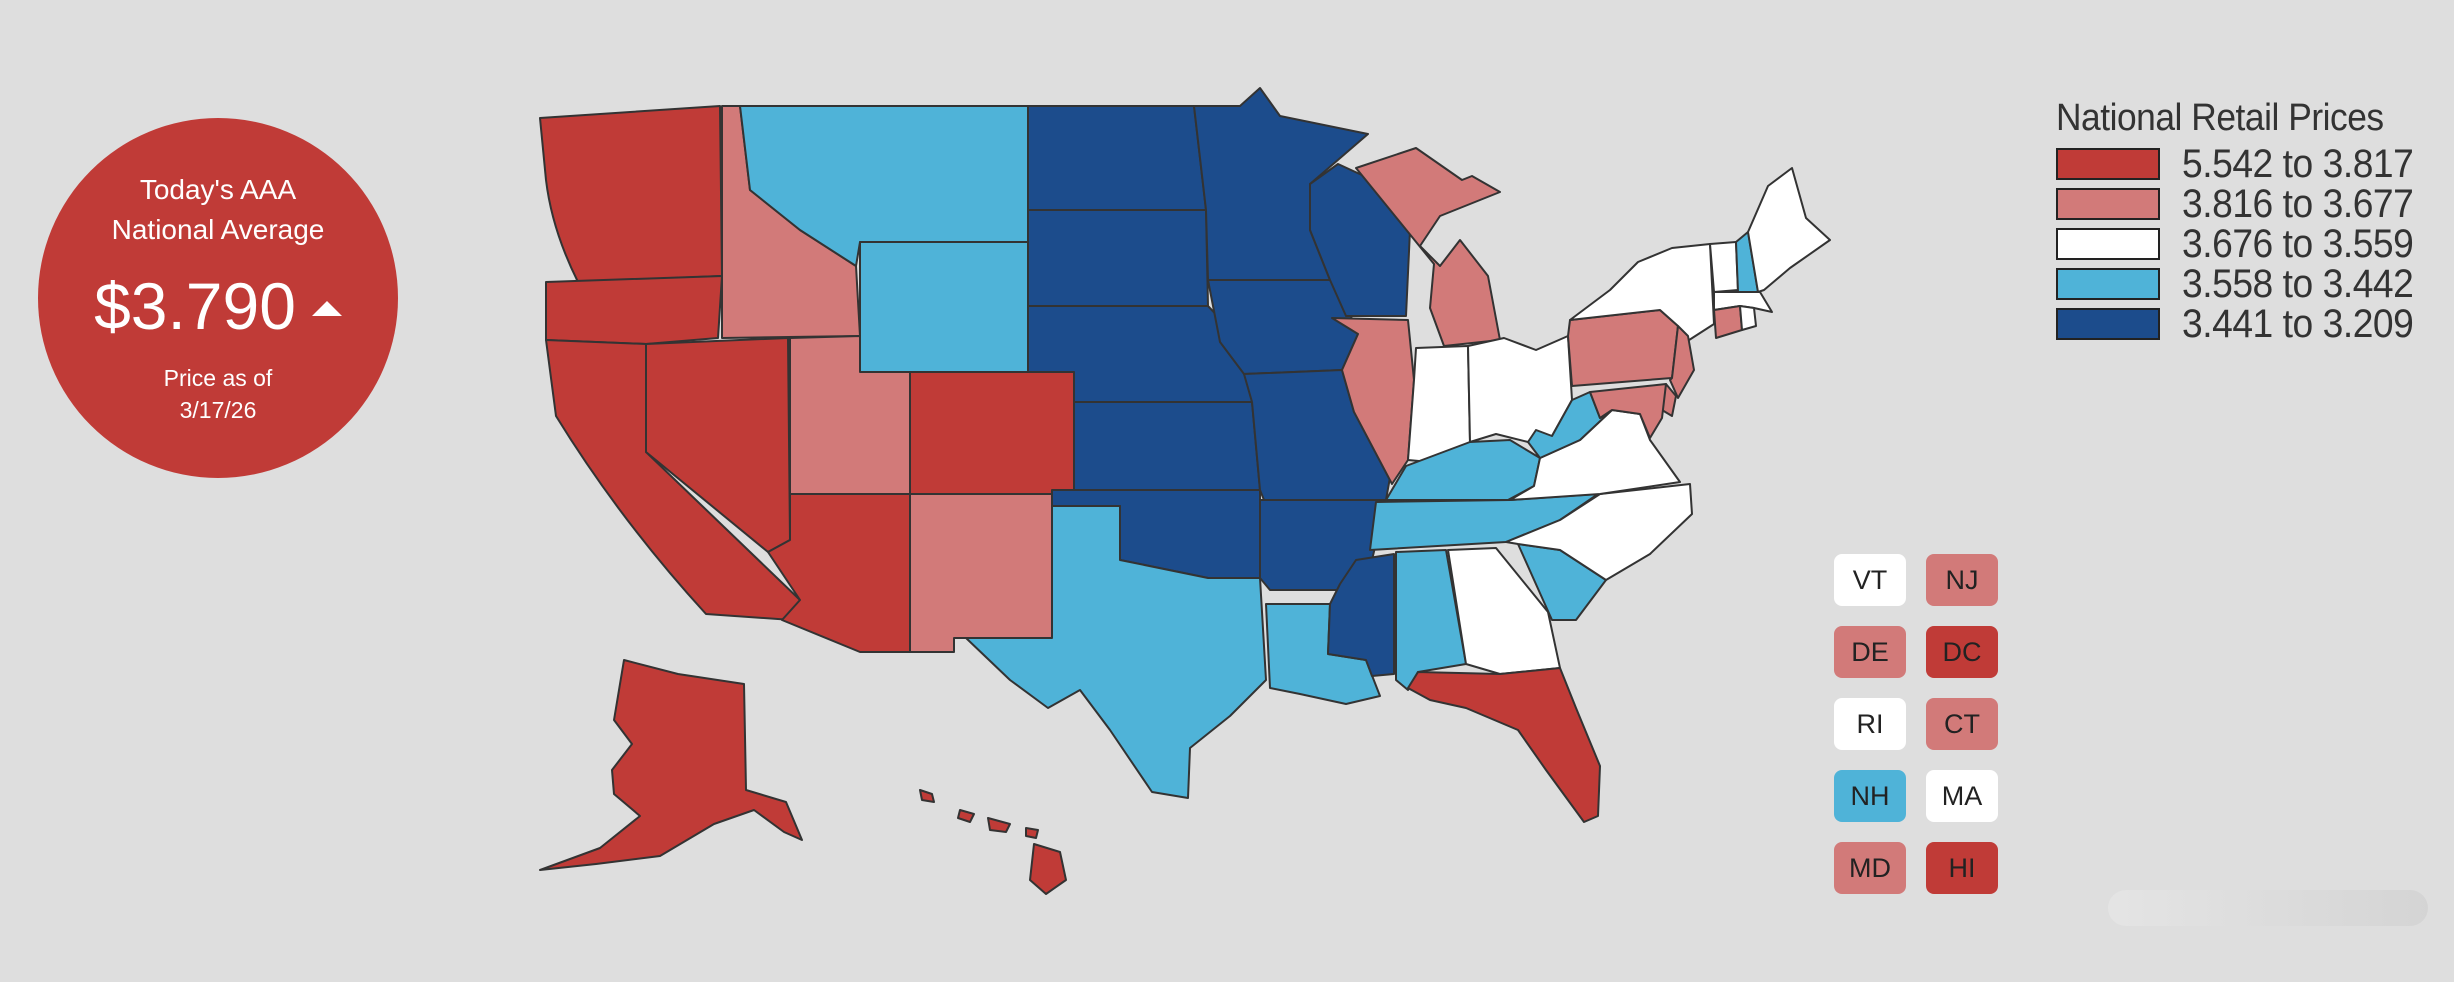 This screenshot has width=2454, height=982. Describe the element at coordinates (1962, 652) in the screenshot. I see `state-chip-dc: DC` at that location.